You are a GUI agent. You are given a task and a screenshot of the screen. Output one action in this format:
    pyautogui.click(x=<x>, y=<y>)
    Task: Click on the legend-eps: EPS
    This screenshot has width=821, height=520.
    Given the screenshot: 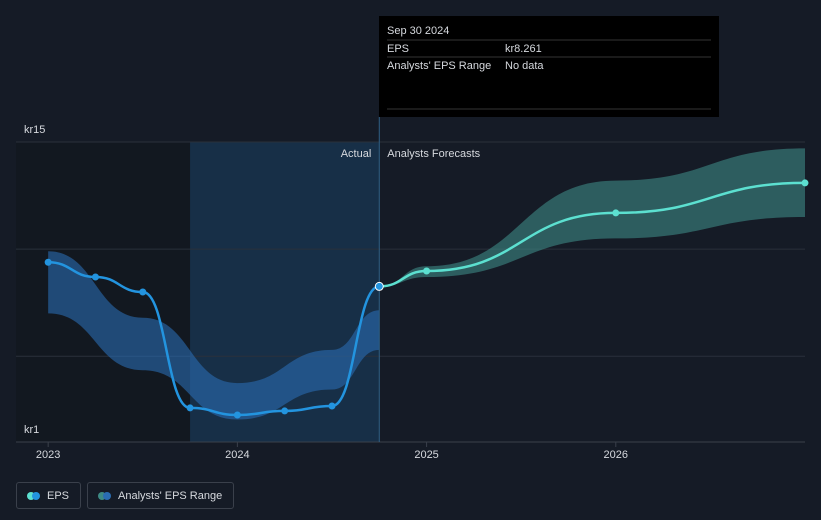 What is the action you would take?
    pyautogui.click(x=48, y=495)
    